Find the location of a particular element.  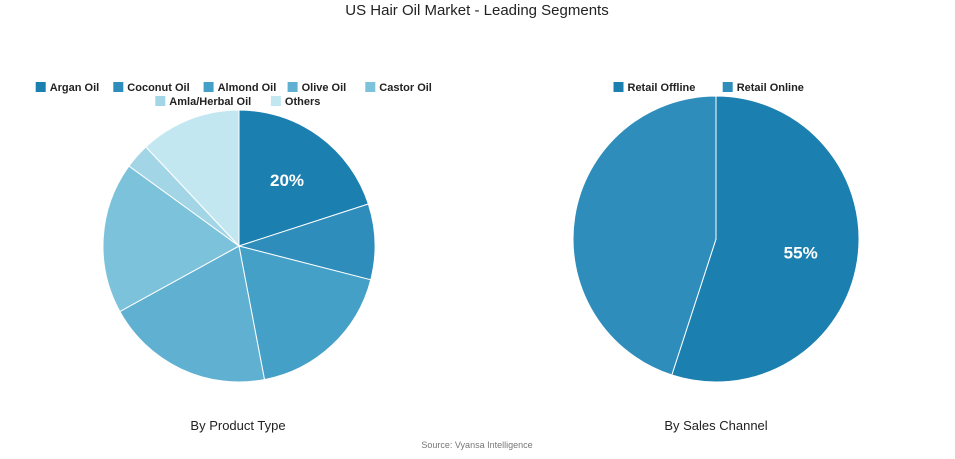

product-type-legend-label: Almond Oil is located at coordinates (247, 88).